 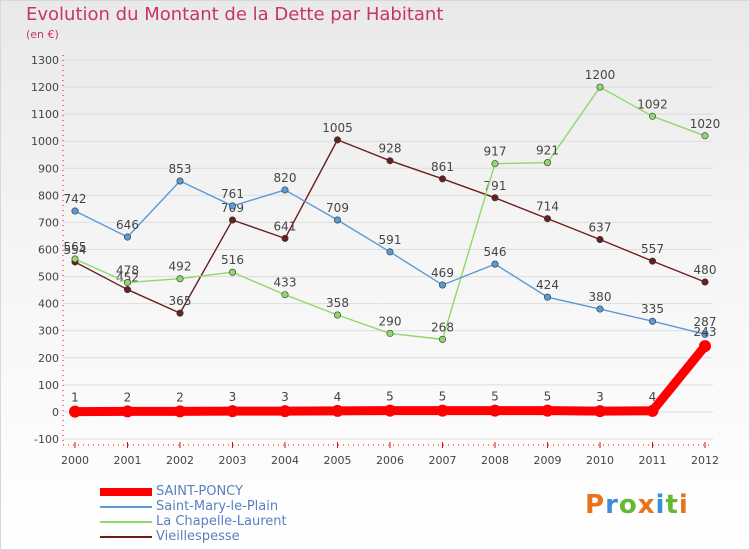 I want to click on data-label-la-chapelle-laurent: 1092, so click(x=652, y=104).